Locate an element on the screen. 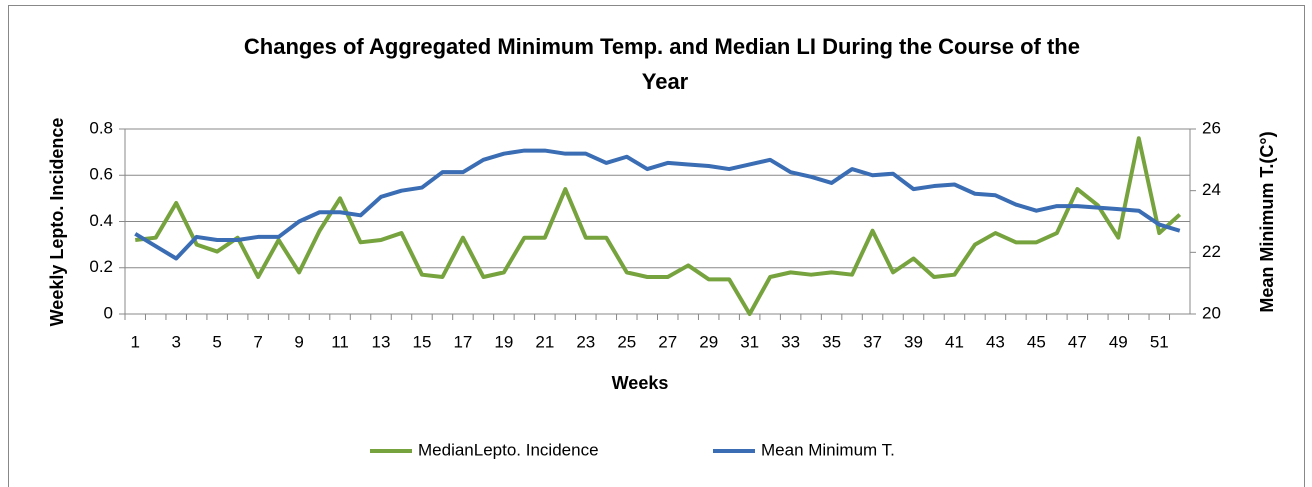 This screenshot has height=487, width=1312. y2-tick-label: 24 is located at coordinates (1211, 189).